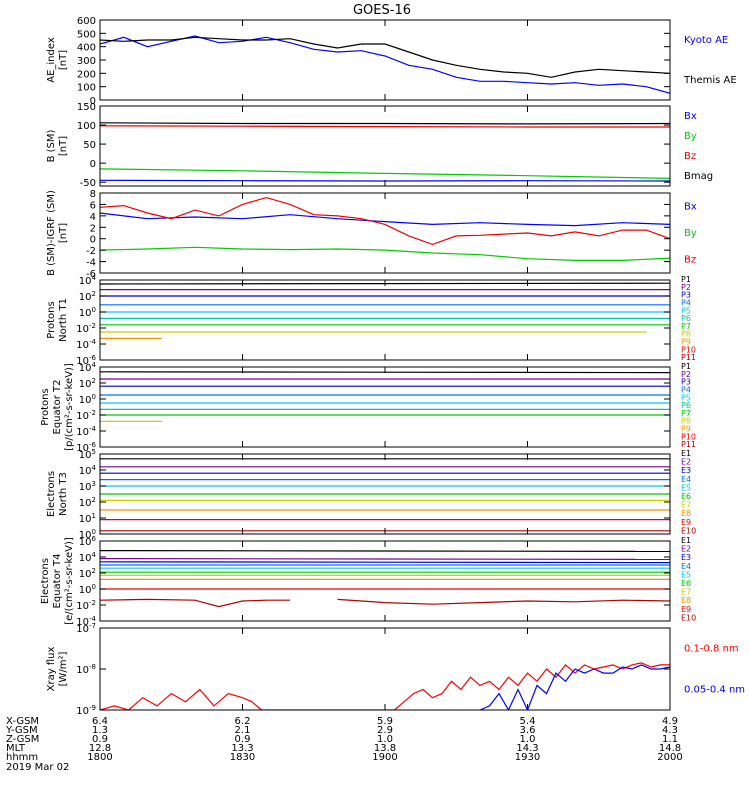  I want to click on y-tick-label: -4, so click(91, 263).